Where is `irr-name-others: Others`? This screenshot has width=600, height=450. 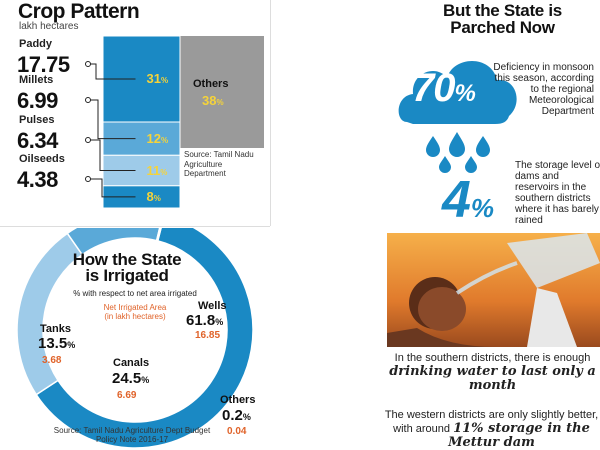 irr-name-others: Others is located at coordinates (238, 400).